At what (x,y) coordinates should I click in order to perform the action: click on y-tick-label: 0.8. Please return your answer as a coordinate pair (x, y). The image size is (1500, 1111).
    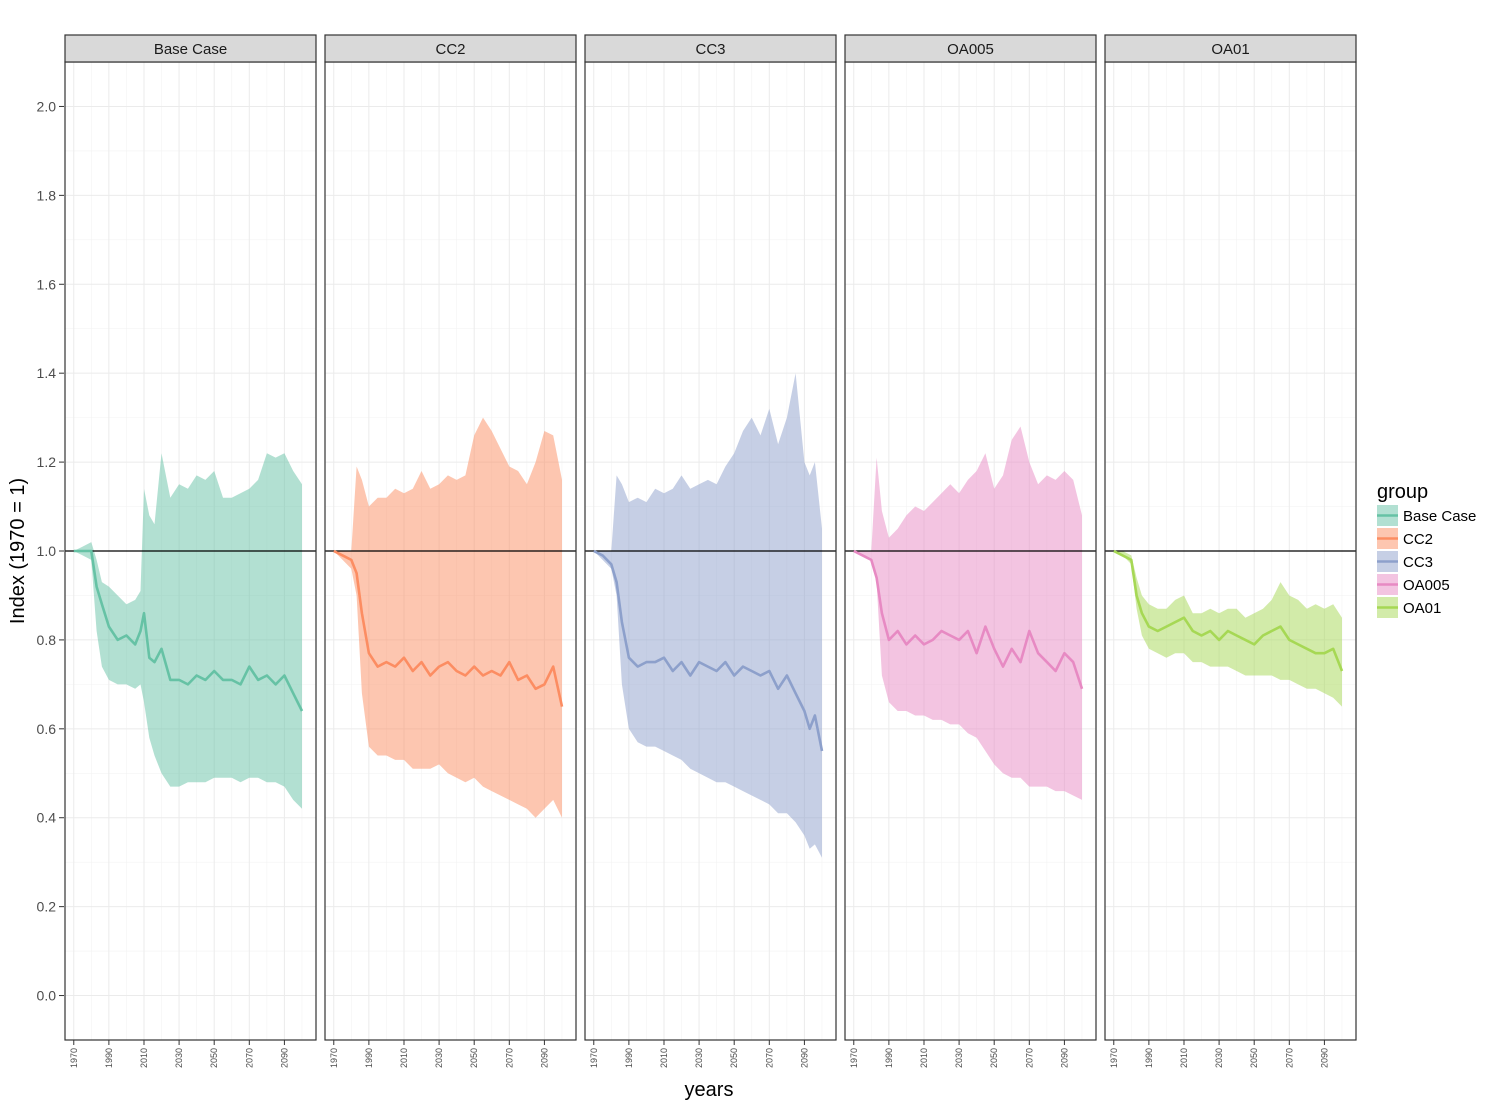
    Looking at the image, I should click on (47, 640).